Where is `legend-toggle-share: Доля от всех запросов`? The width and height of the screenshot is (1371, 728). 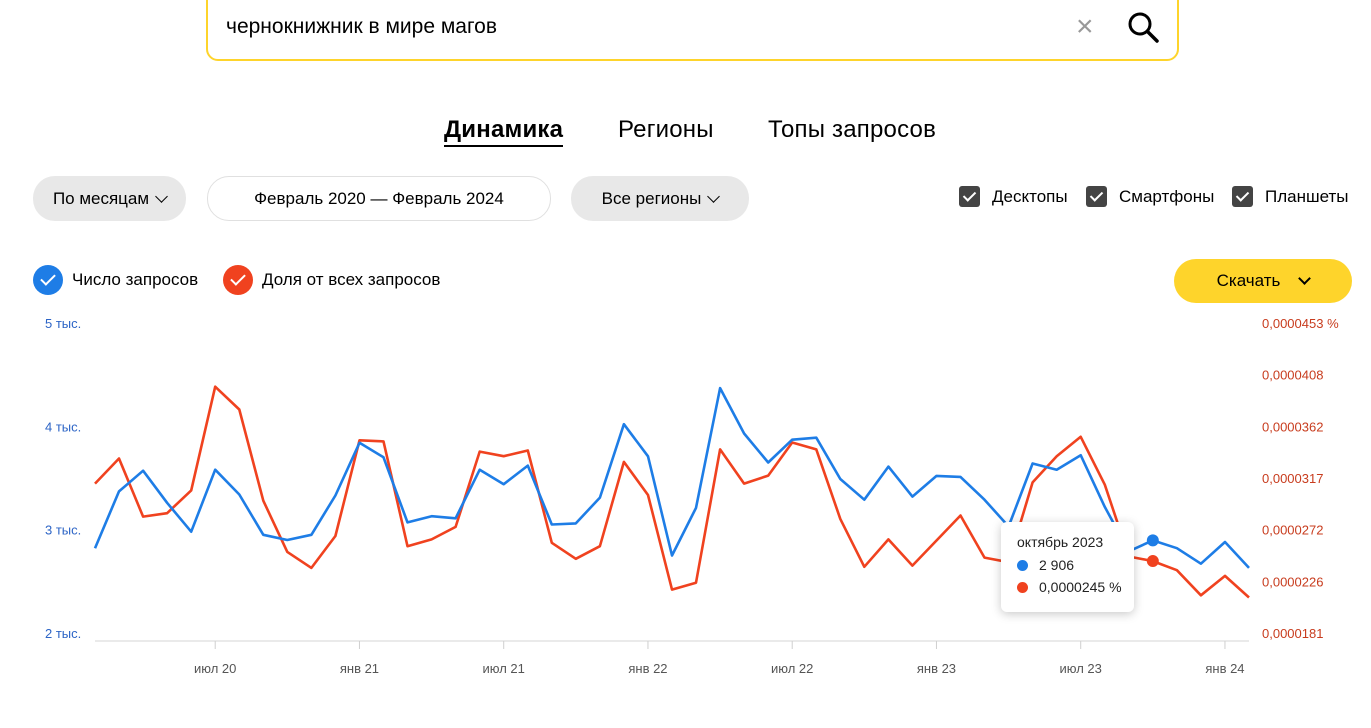
legend-toggle-share: Доля от всех запросов is located at coordinates (331, 280).